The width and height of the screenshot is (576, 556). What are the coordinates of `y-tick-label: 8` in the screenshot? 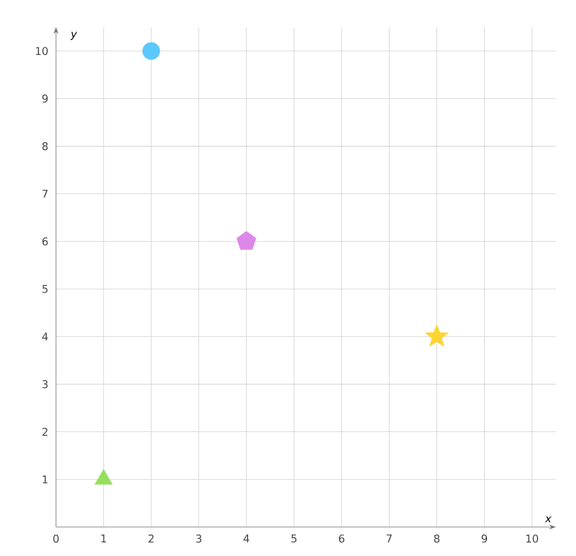 It's located at (45, 146).